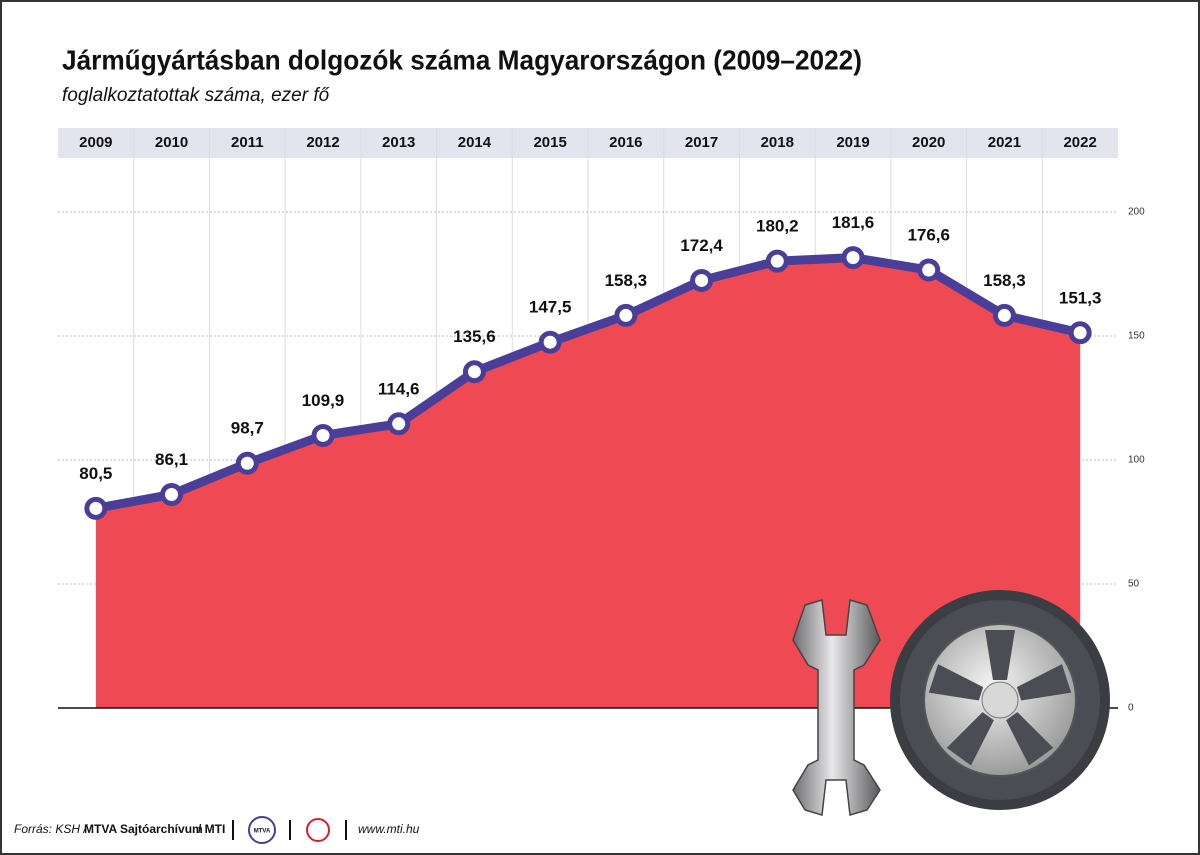 Image resolution: width=1200 pixels, height=855 pixels. What do you see at coordinates (836, 707) in the screenshot?
I see `wrench-icon` at bounding box center [836, 707].